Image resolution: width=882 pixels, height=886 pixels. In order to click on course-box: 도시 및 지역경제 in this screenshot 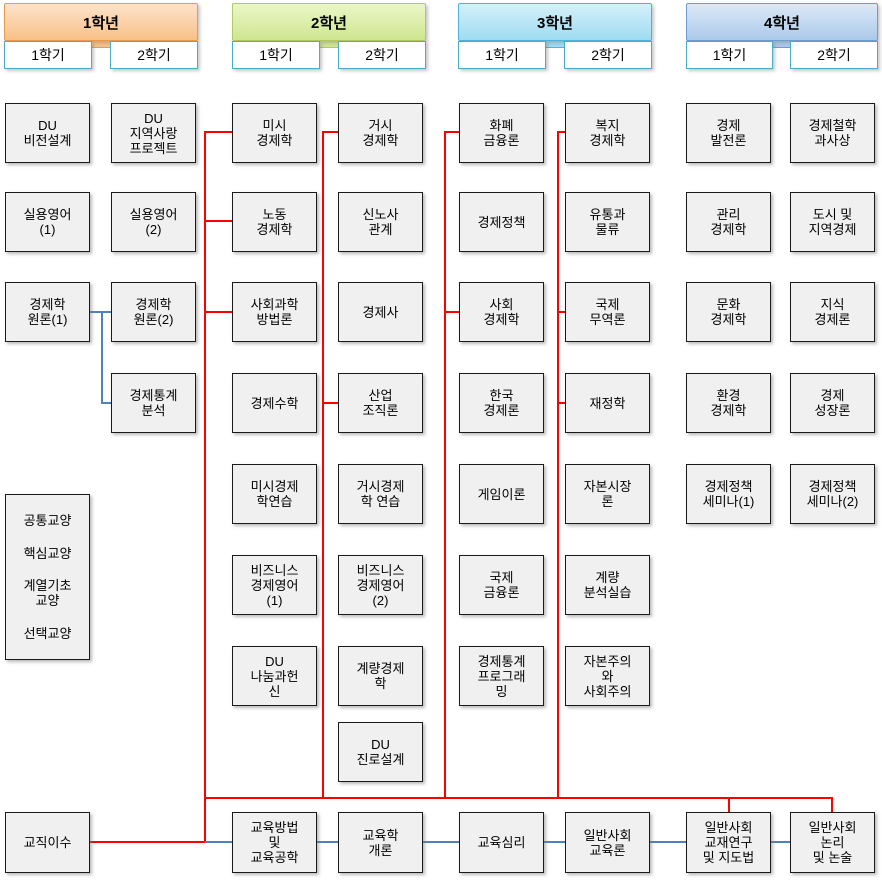, I will do `click(832, 222)`.